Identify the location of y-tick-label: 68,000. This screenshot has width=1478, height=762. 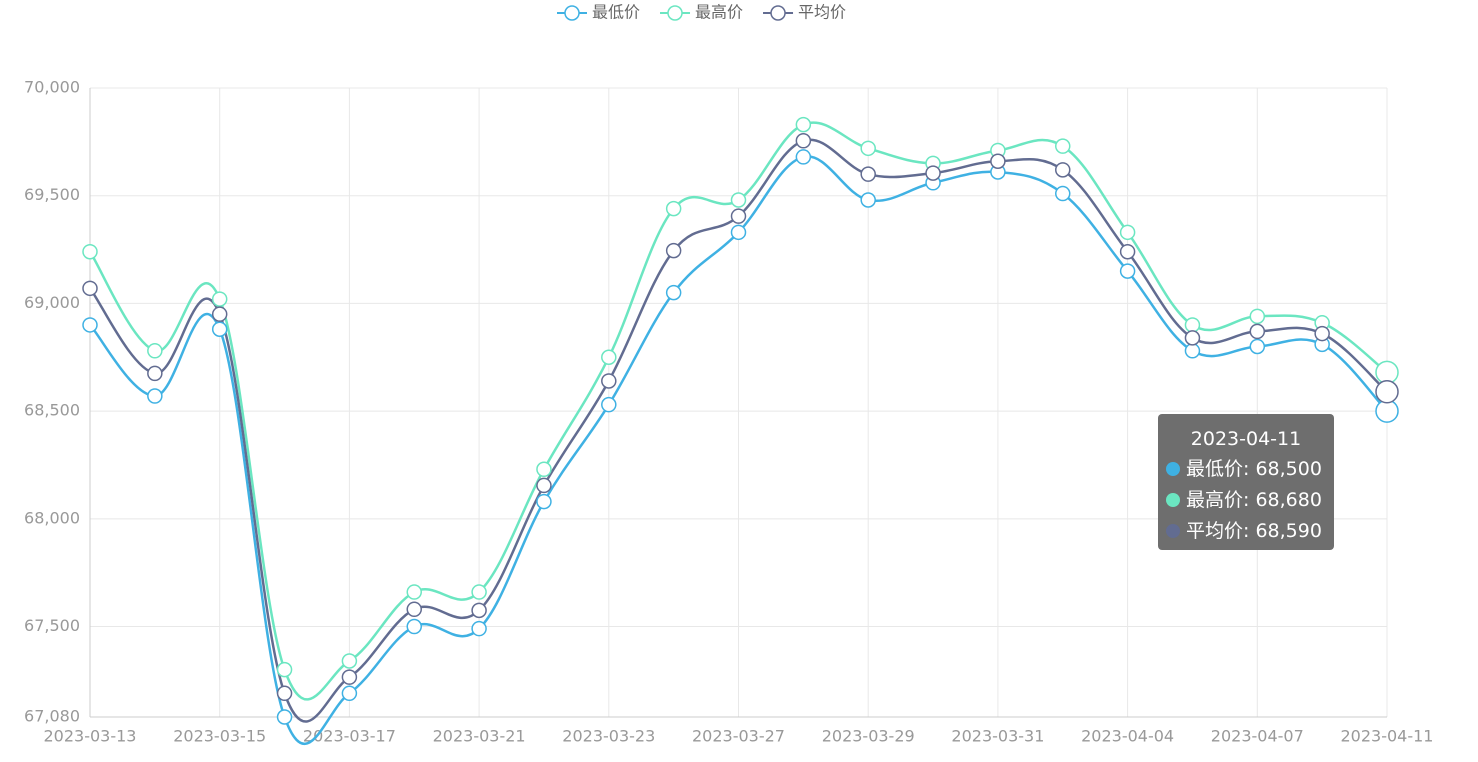
(52, 517).